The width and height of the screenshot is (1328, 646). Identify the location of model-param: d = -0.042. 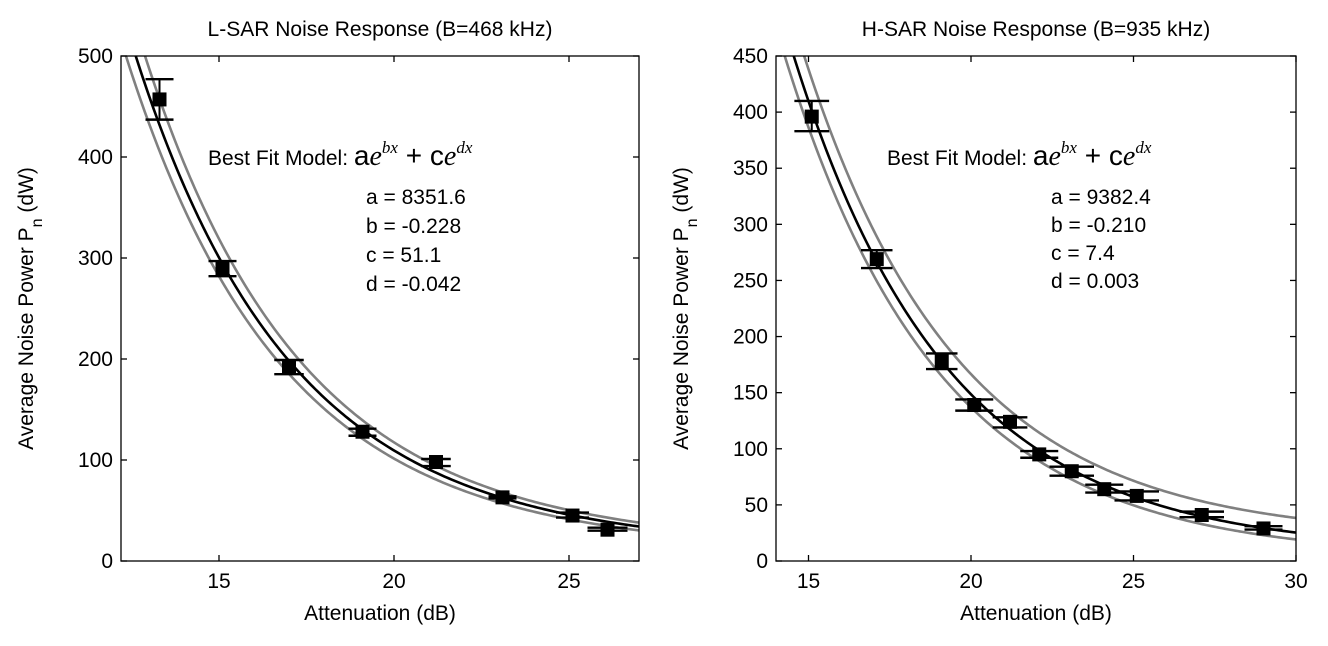
(413, 284).